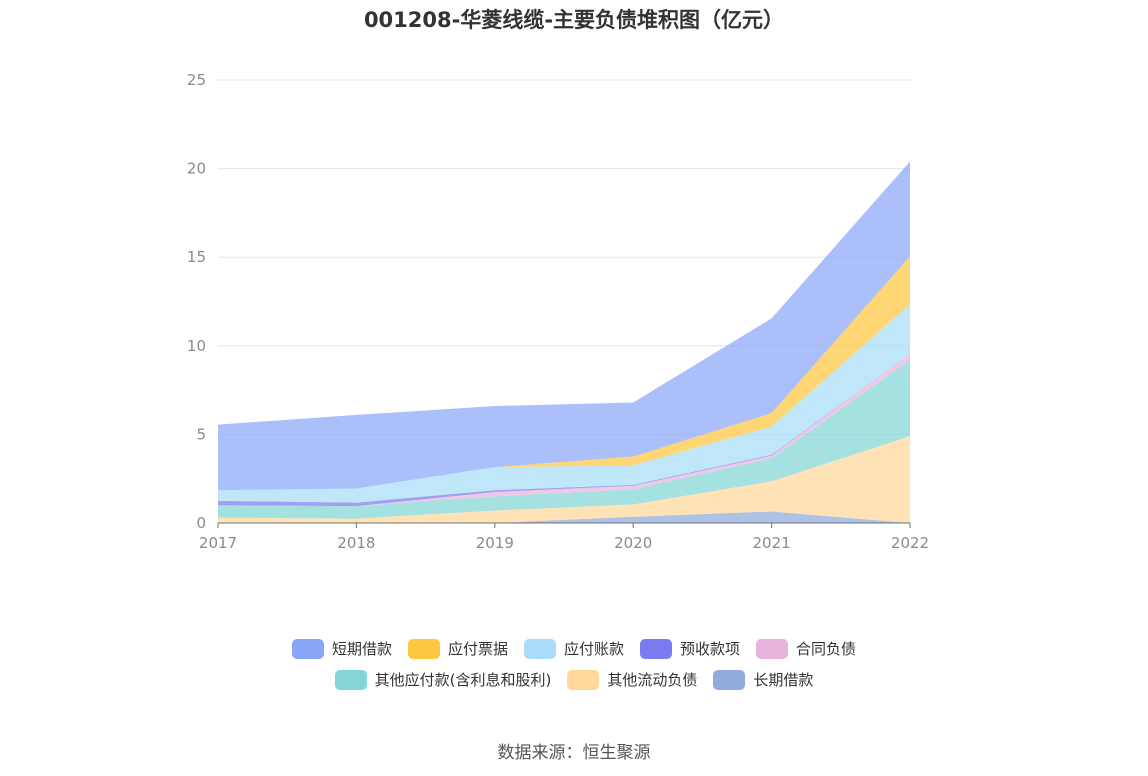 The image size is (1148, 776). I want to click on y-tick-label: 20, so click(196, 169).